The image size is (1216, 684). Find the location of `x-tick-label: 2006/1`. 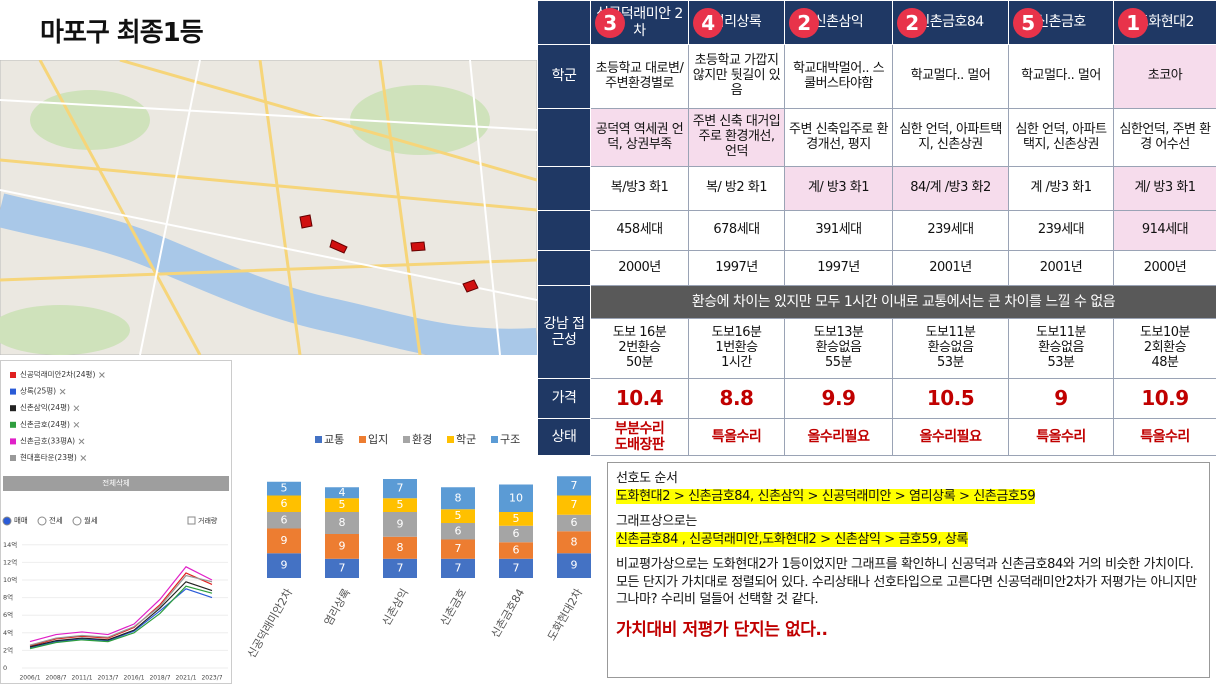

x-tick-label: 2006/1 is located at coordinates (29, 678).